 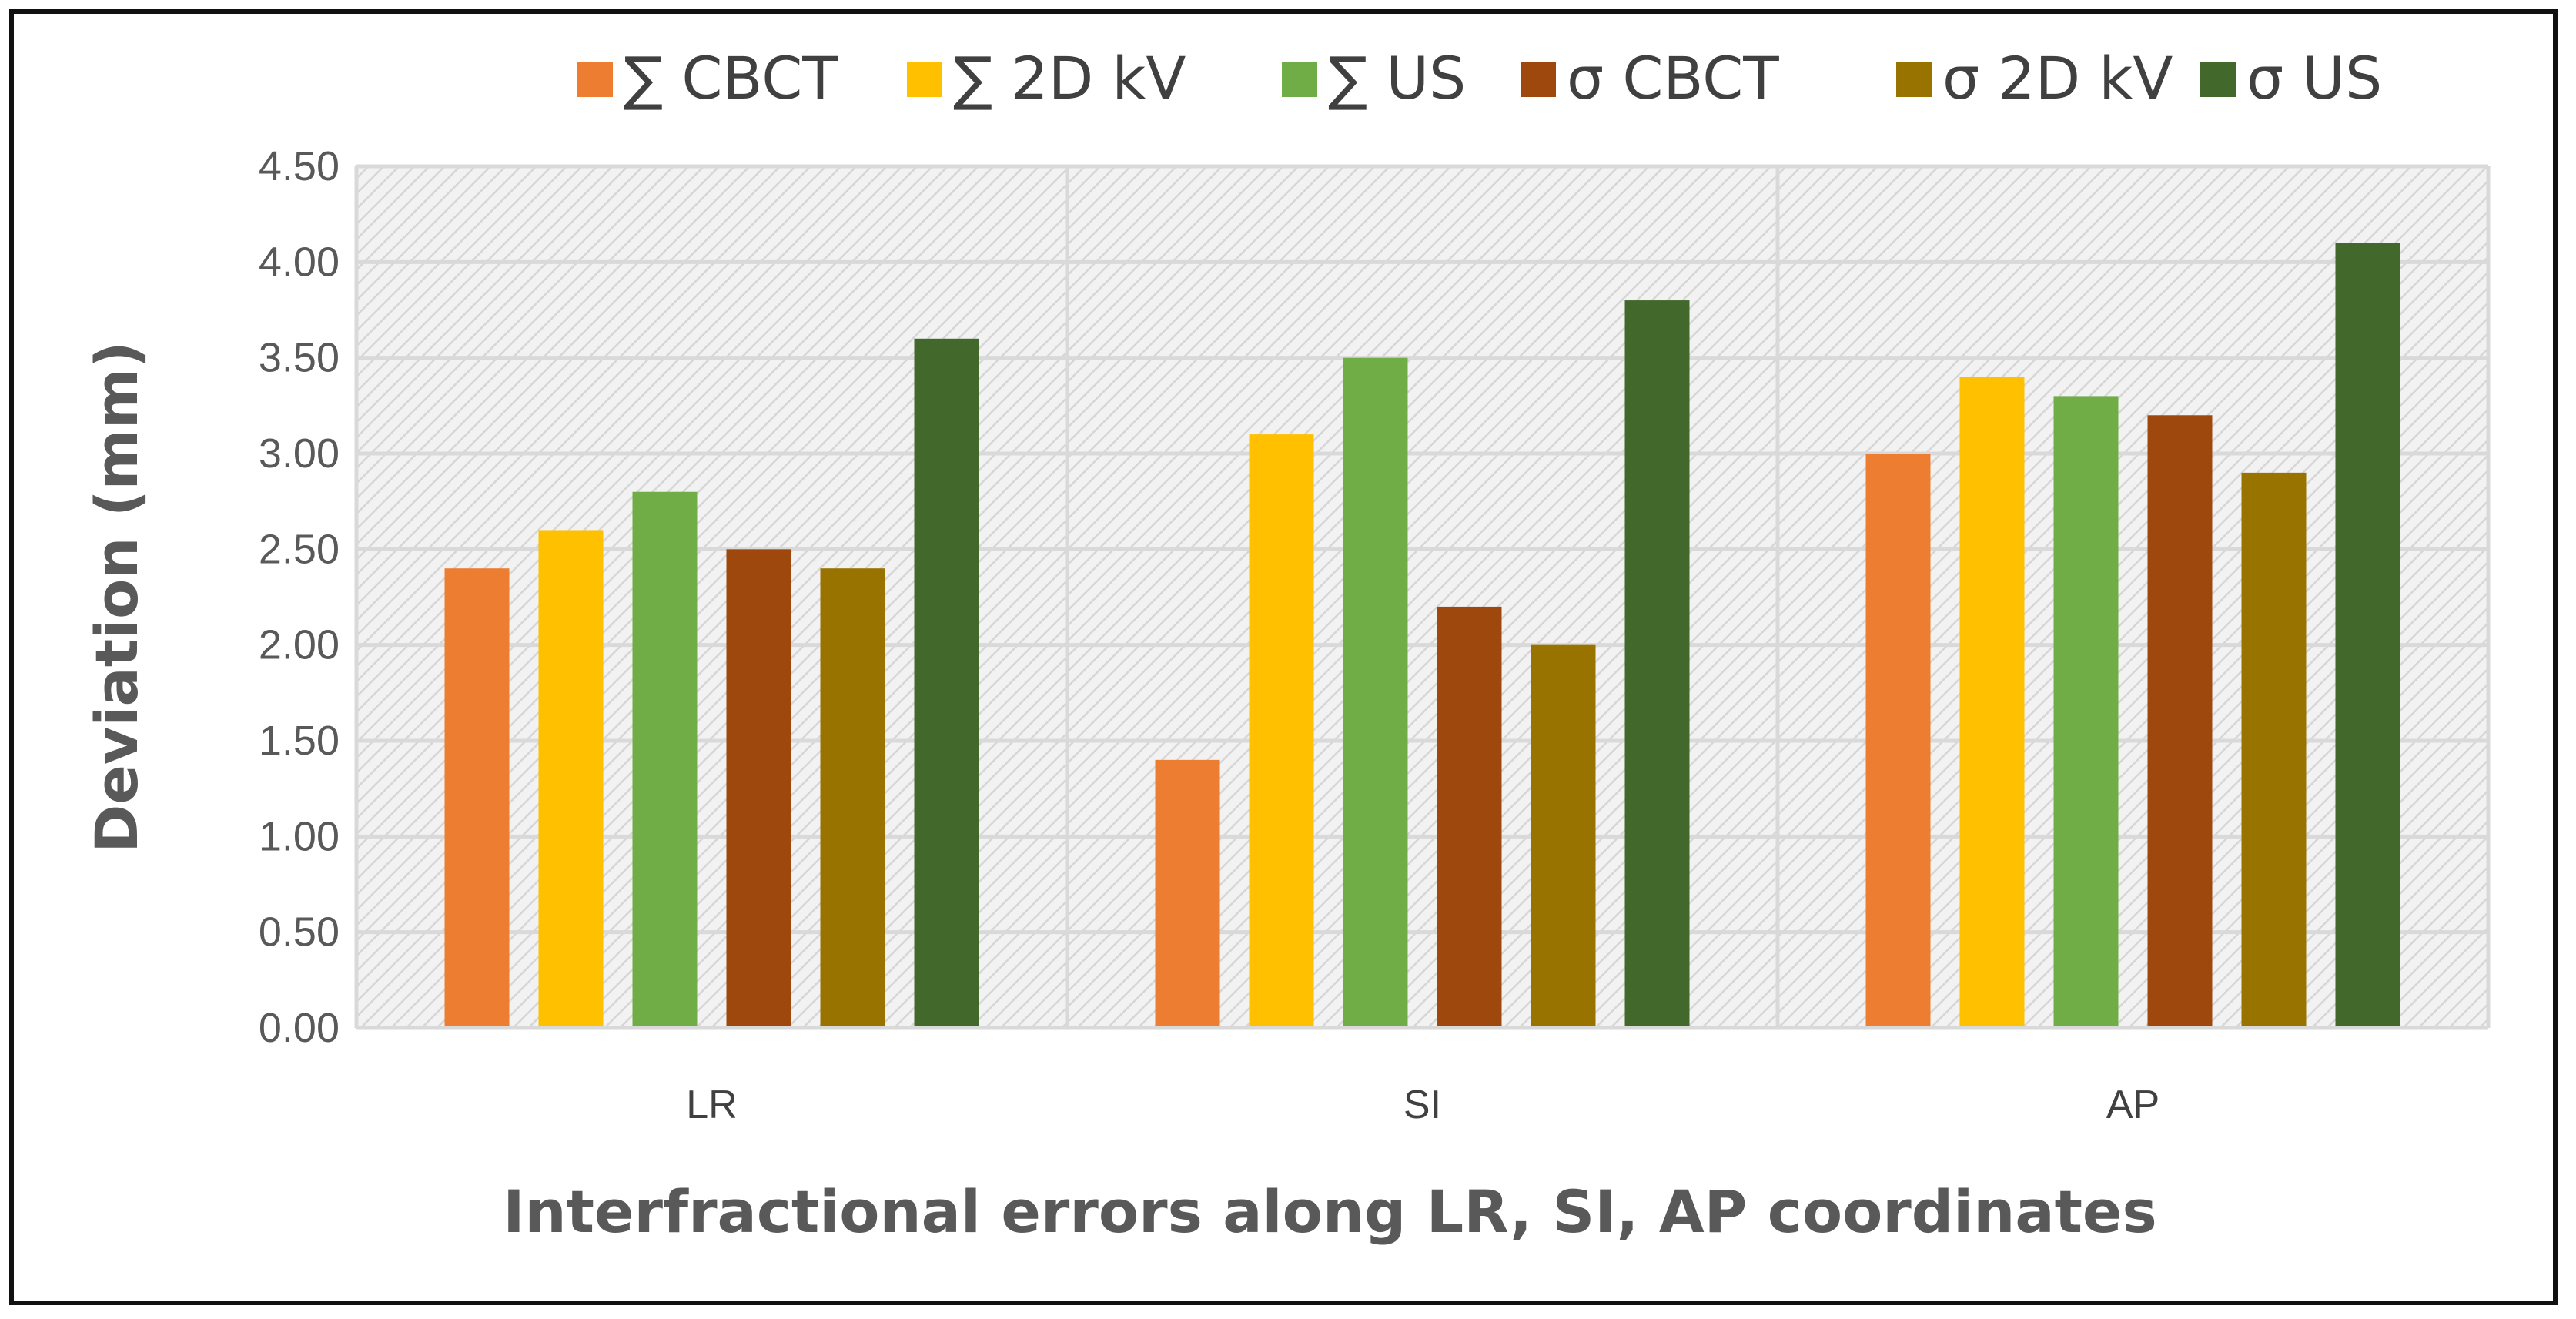 I want to click on legend-label: σ 2D kV, so click(x=2057, y=78).